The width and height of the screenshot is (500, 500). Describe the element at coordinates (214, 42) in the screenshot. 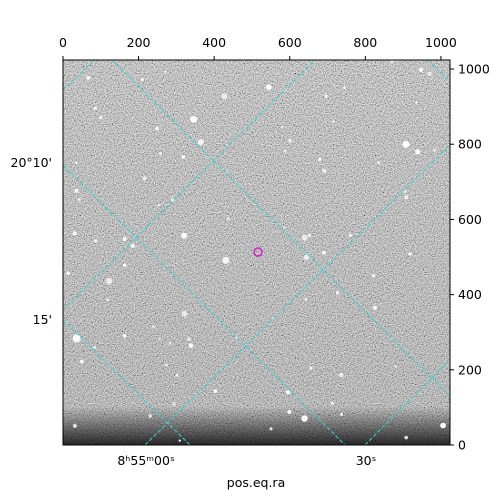

I see `x-tick-label: 400` at that location.